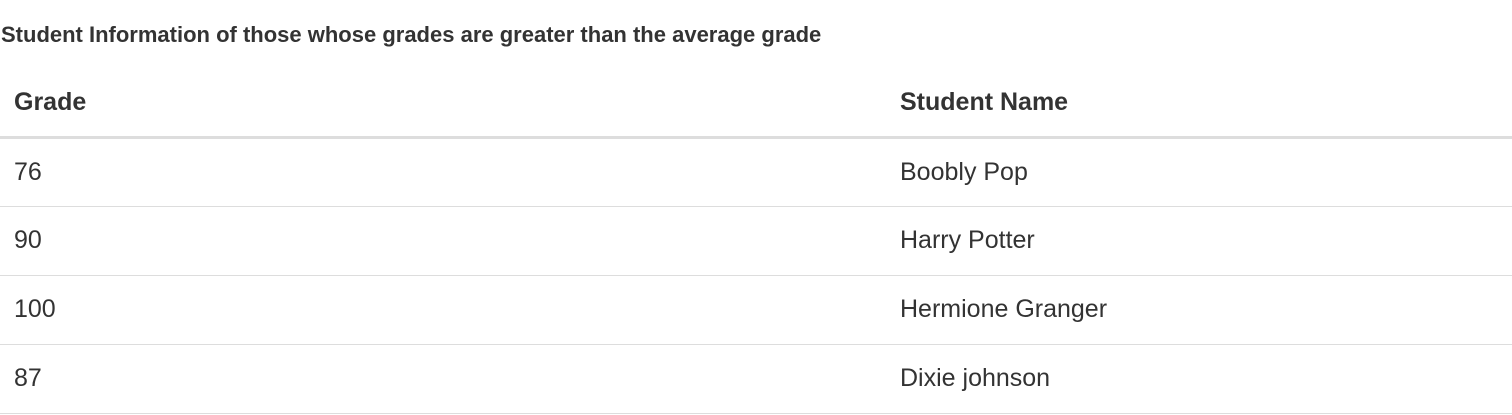  Describe the element at coordinates (1199, 241) in the screenshot. I see `student-name-cell: Harry Potter` at that location.